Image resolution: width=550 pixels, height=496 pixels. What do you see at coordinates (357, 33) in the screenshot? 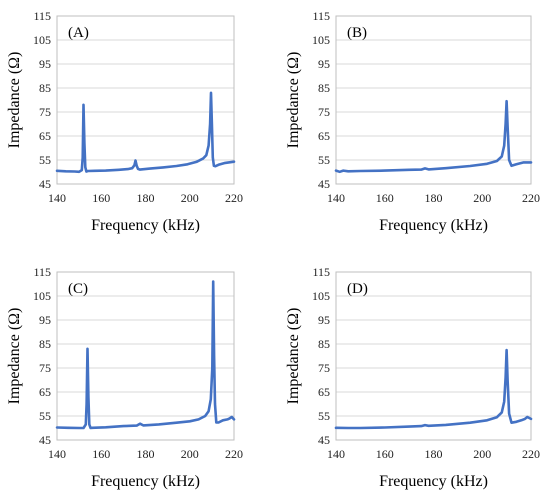
I see `panel-label: (B)` at bounding box center [357, 33].